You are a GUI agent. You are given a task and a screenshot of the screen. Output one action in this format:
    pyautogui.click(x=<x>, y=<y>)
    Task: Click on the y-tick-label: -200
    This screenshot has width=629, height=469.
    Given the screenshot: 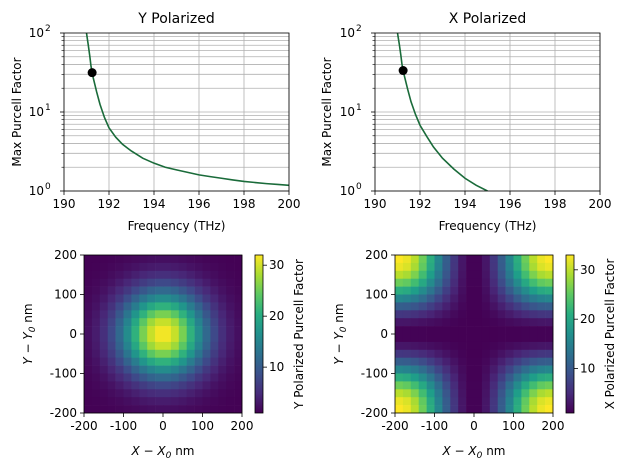 What is the action you would take?
    pyautogui.click(x=374, y=413)
    